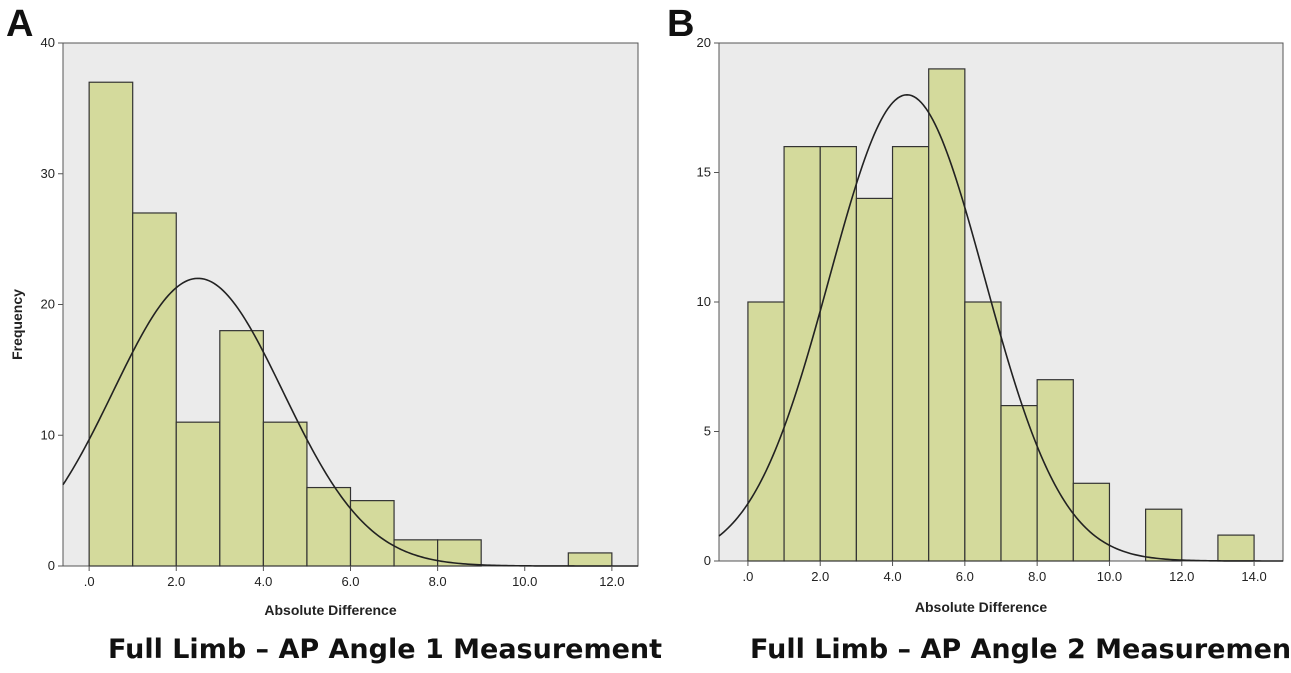 The height and width of the screenshot is (673, 1291). Describe the element at coordinates (1020, 649) in the screenshot. I see `caption-b: Full Limb – AP Angle 2 Measurement` at that location.